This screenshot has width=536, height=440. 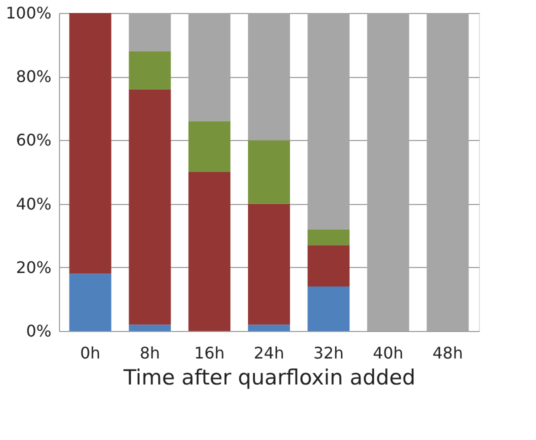 I want to click on x-axis-title: Time after quarfloxin added, so click(x=269, y=378).